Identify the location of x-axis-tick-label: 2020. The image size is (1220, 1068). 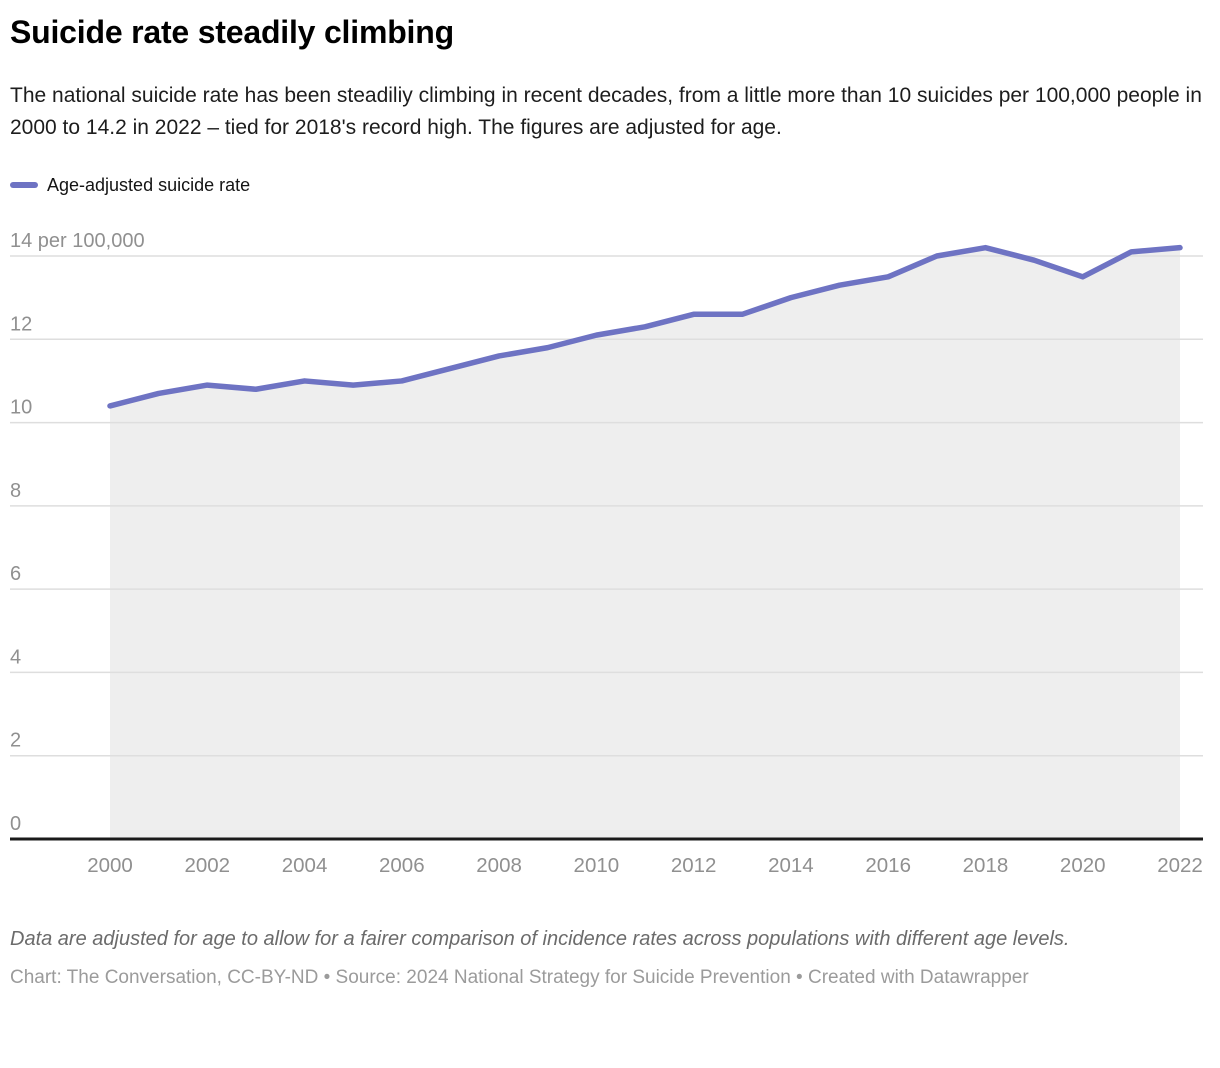
(1083, 865).